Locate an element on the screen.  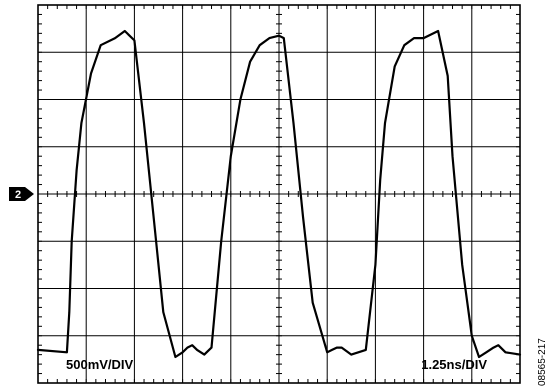
channel-marker-arrow is located at coordinates (21, 194).